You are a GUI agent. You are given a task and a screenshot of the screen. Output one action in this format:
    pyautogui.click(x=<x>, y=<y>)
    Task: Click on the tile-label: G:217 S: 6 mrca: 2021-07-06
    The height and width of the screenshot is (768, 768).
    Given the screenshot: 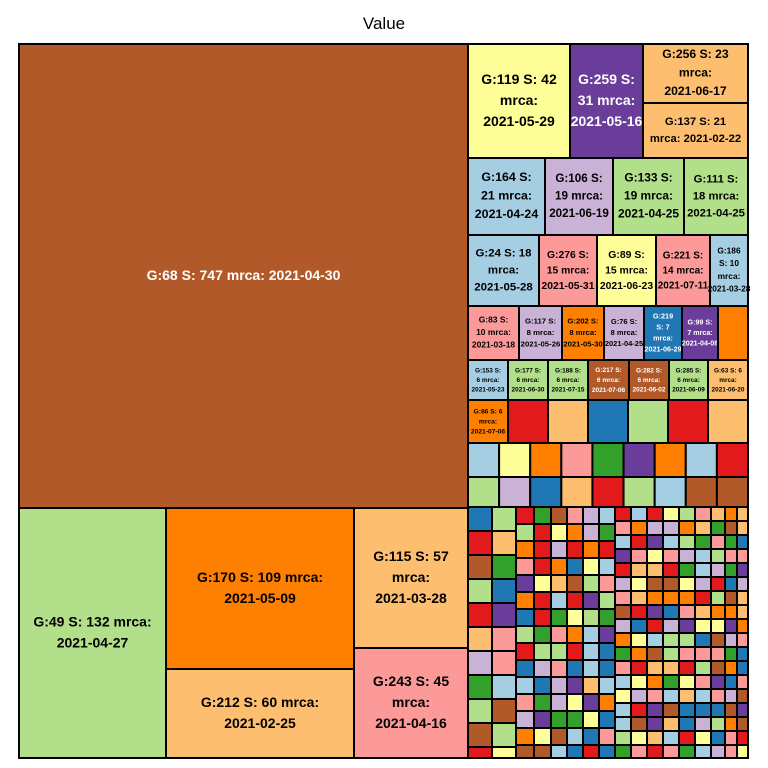 What is the action you would take?
    pyautogui.click(x=609, y=380)
    